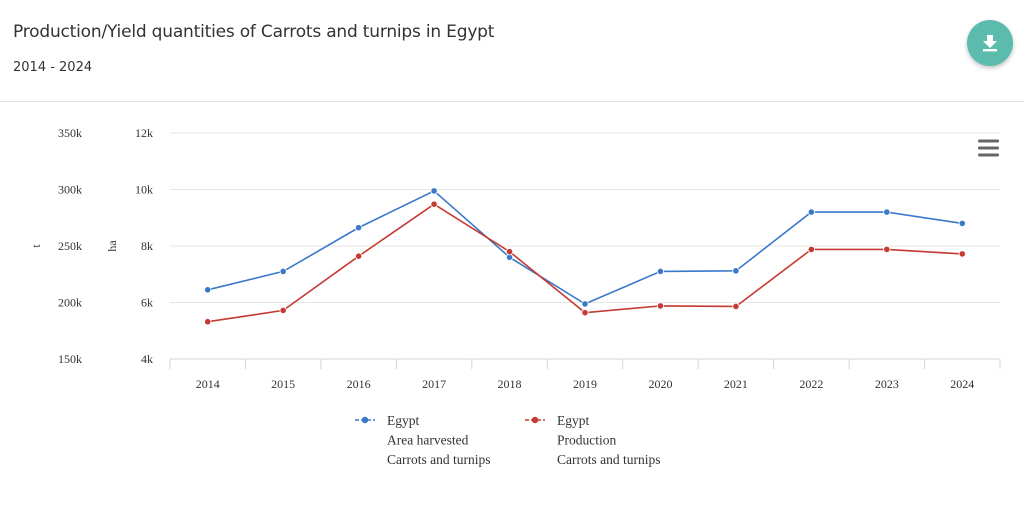  Describe the element at coordinates (36, 246) in the screenshot. I see `y-axis-t-title: t` at that location.